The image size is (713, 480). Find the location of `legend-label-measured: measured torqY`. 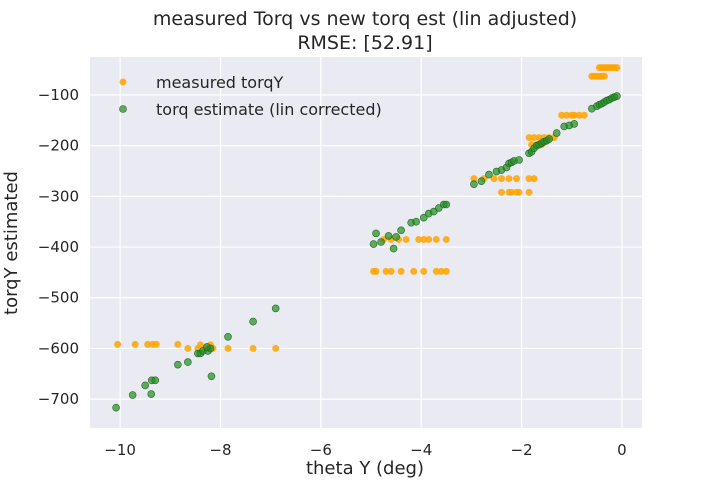

legend-label-measured: measured torqY is located at coordinates (220, 82).